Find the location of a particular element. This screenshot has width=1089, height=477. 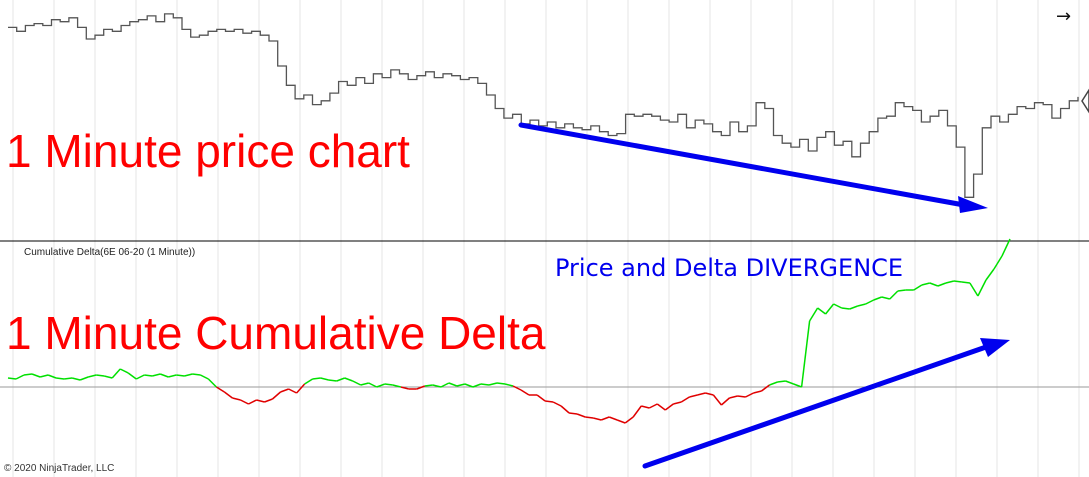

panel-title: Cumulative Delta(6E 06-20 (1 Minute)) is located at coordinates (110, 252).